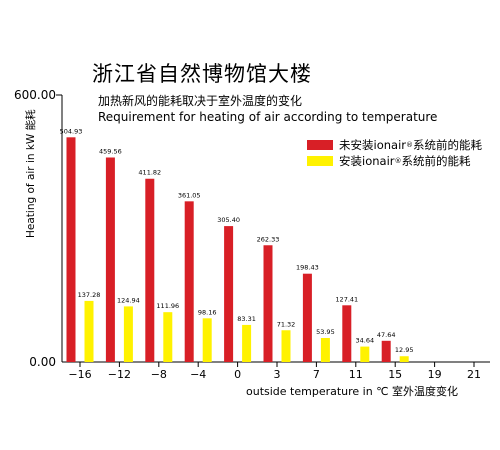 The width and height of the screenshot is (500, 450). What do you see at coordinates (404, 350) in the screenshot?
I see `data-label-with-ionair: 12.95` at bounding box center [404, 350].